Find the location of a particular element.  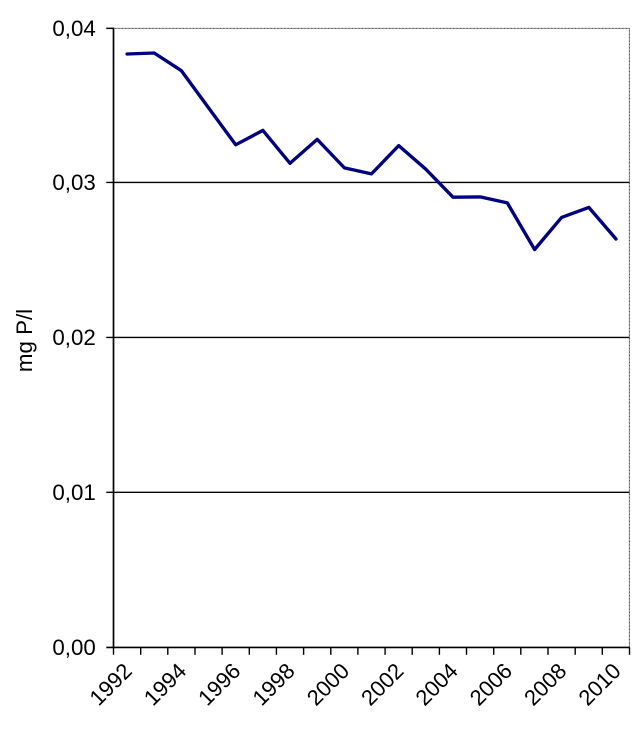

svg-text: 0,01 is located at coordinates (73, 492).